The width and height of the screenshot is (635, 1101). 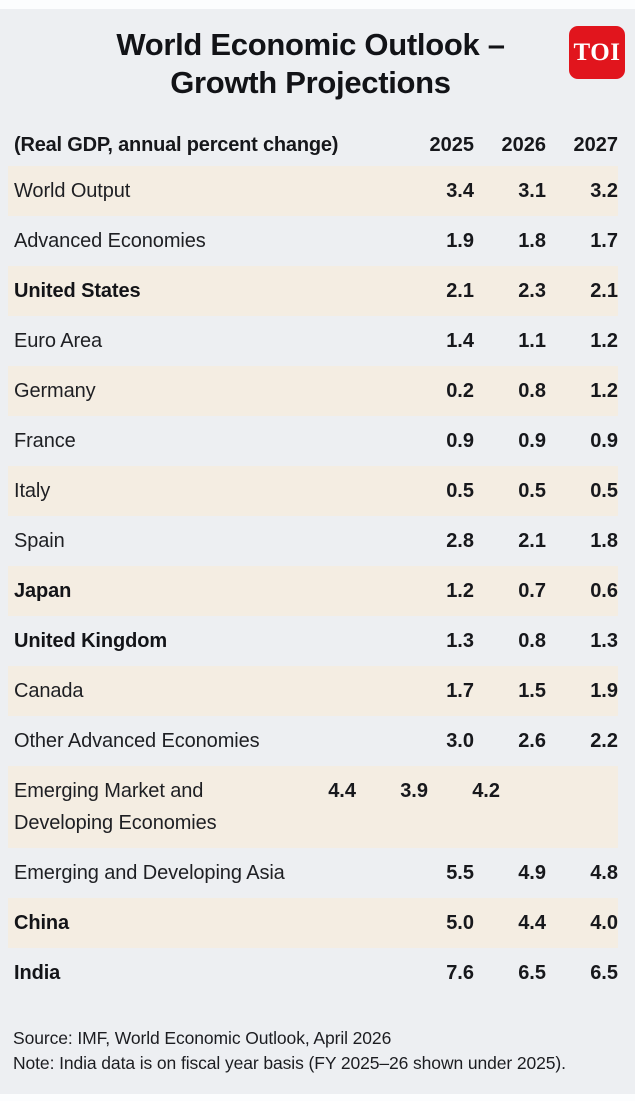 What do you see at coordinates (77, 290) in the screenshot?
I see `row-label: United States` at bounding box center [77, 290].